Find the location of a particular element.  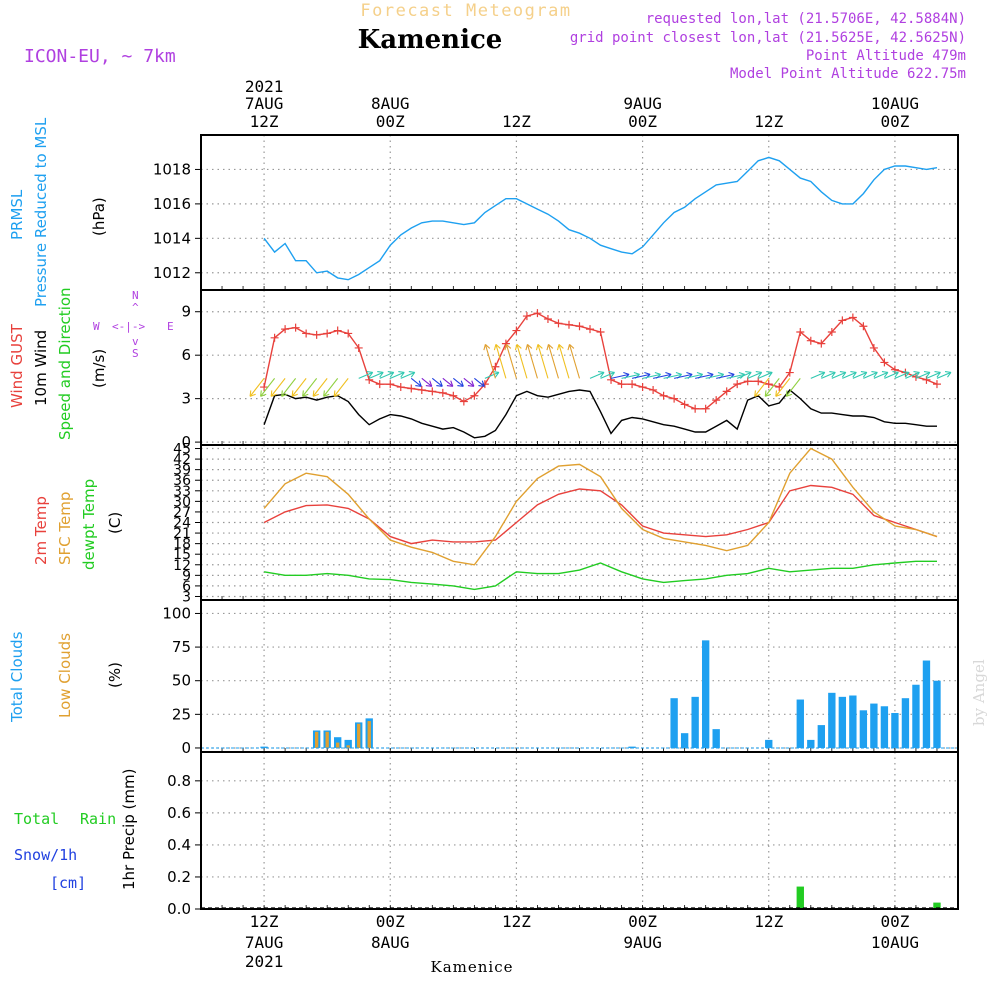

compass-n: N is located at coordinates (135, 295).